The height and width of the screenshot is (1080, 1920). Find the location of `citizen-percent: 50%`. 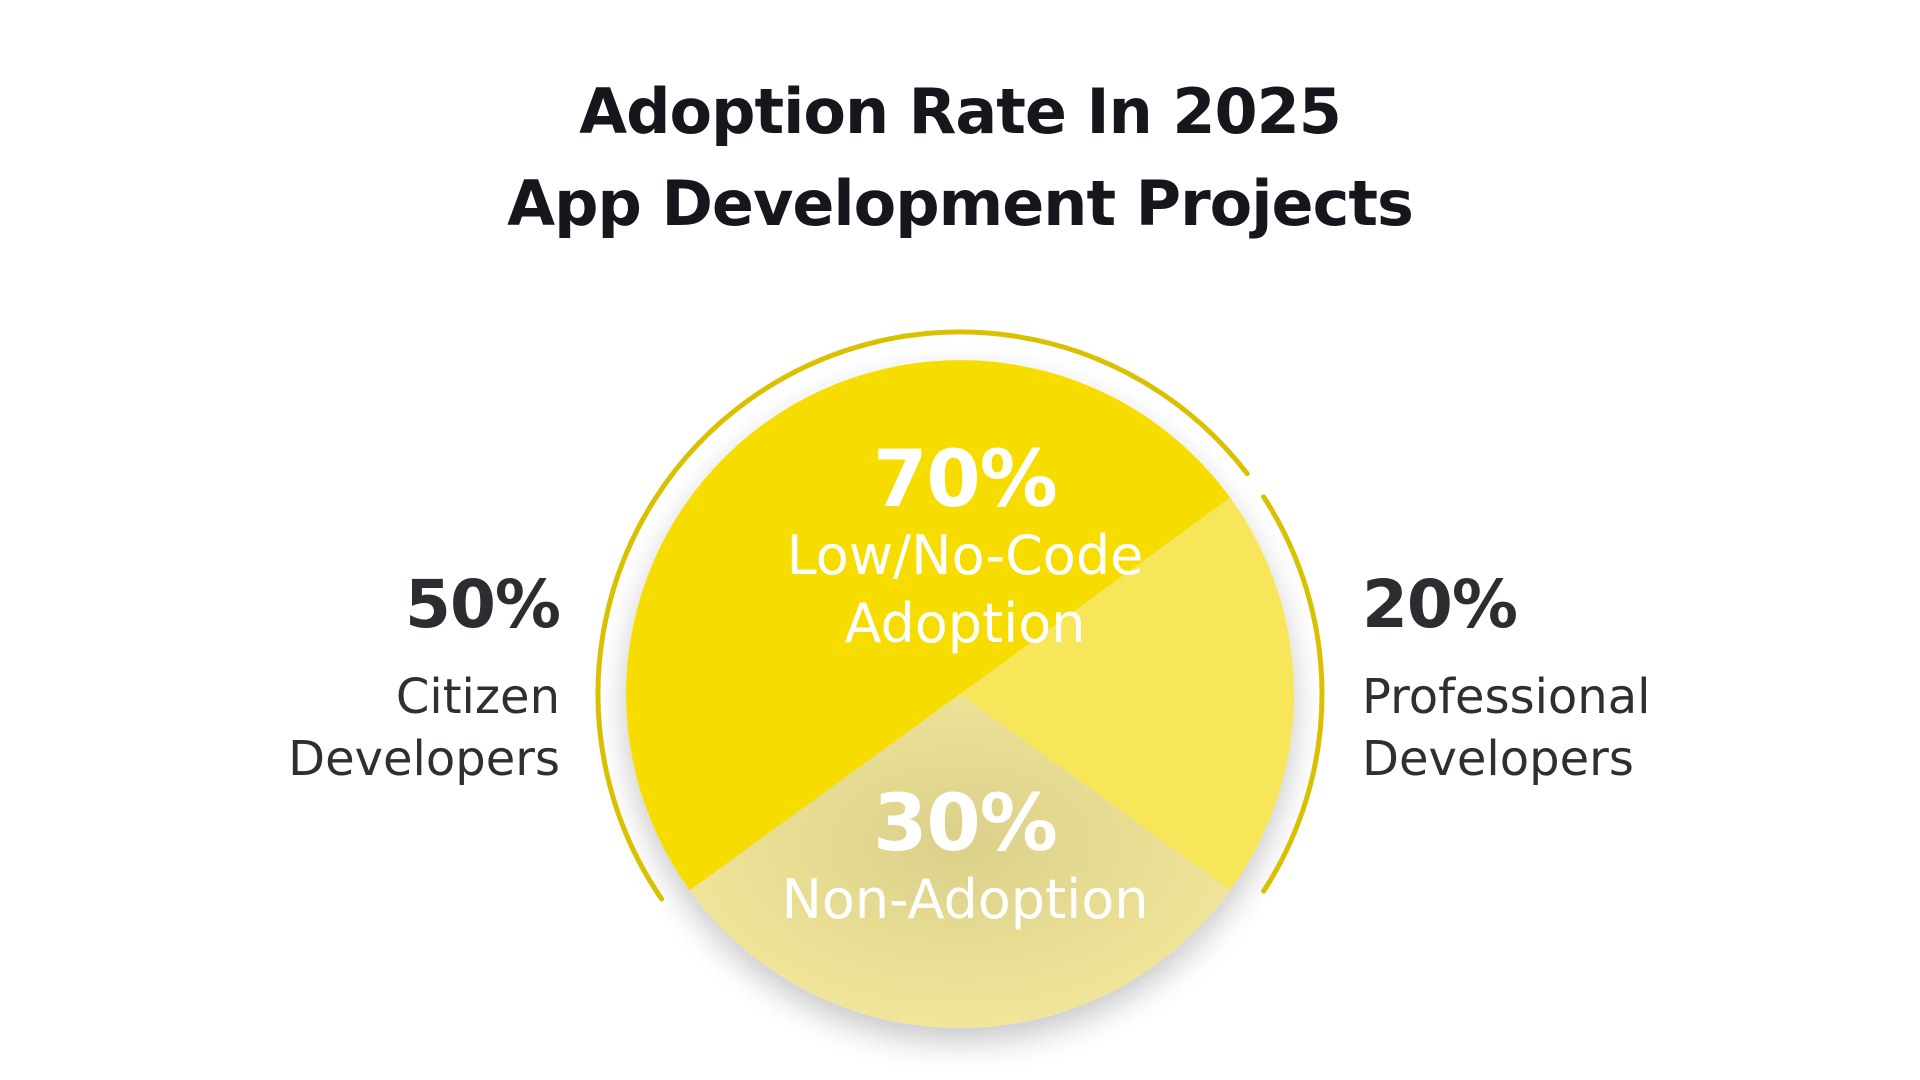

citizen-percent: 50% is located at coordinates (483, 604).